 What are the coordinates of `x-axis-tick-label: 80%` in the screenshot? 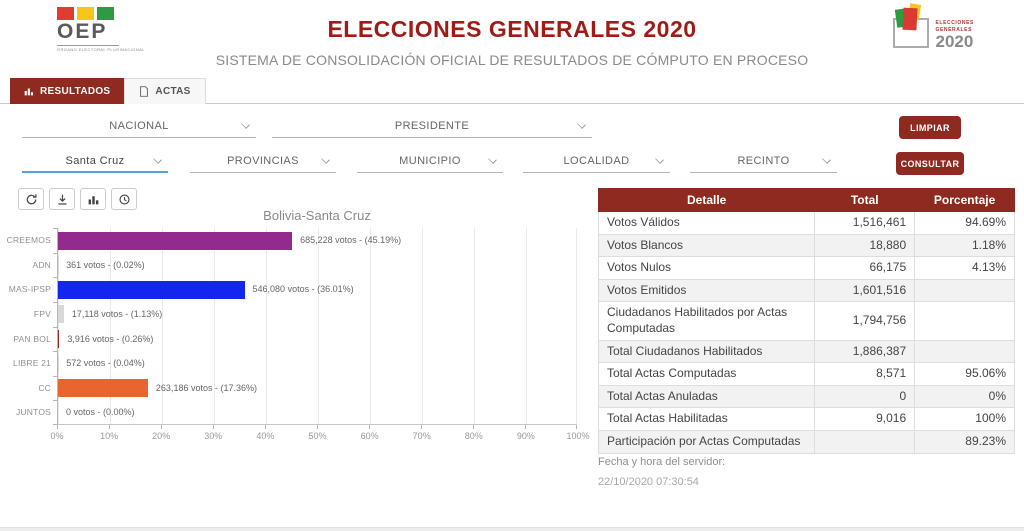 It's located at (473, 436).